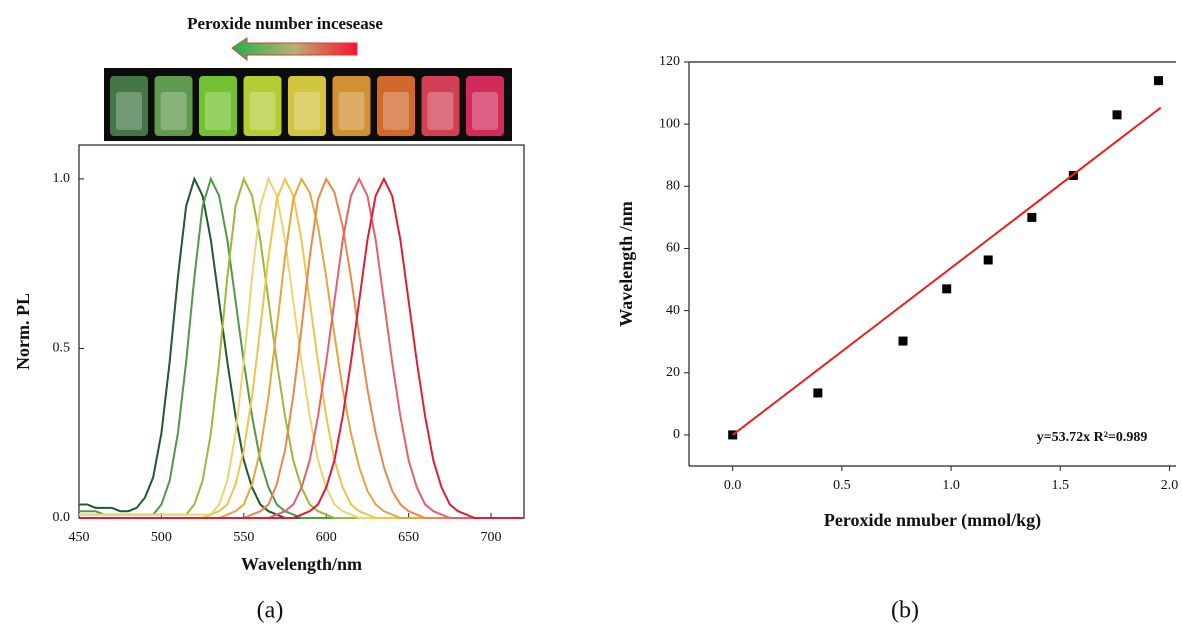 The height and width of the screenshot is (634, 1182). Describe the element at coordinates (932, 520) in the screenshot. I see `x-axis-title: Peroxide nmuber (mmol/kg)` at that location.